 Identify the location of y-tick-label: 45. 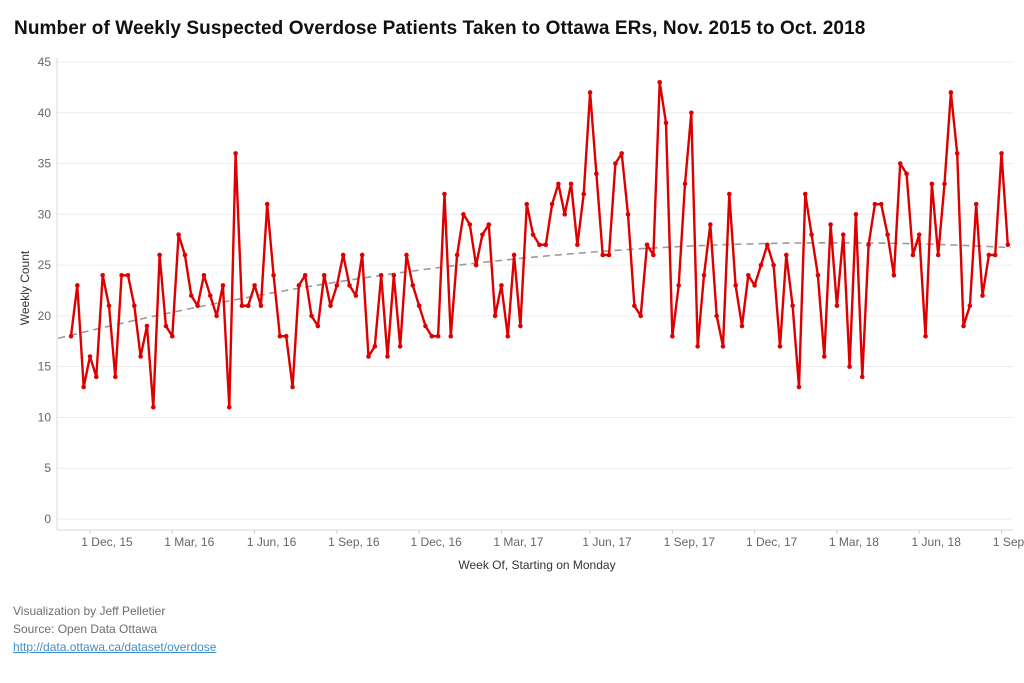
(45, 62).